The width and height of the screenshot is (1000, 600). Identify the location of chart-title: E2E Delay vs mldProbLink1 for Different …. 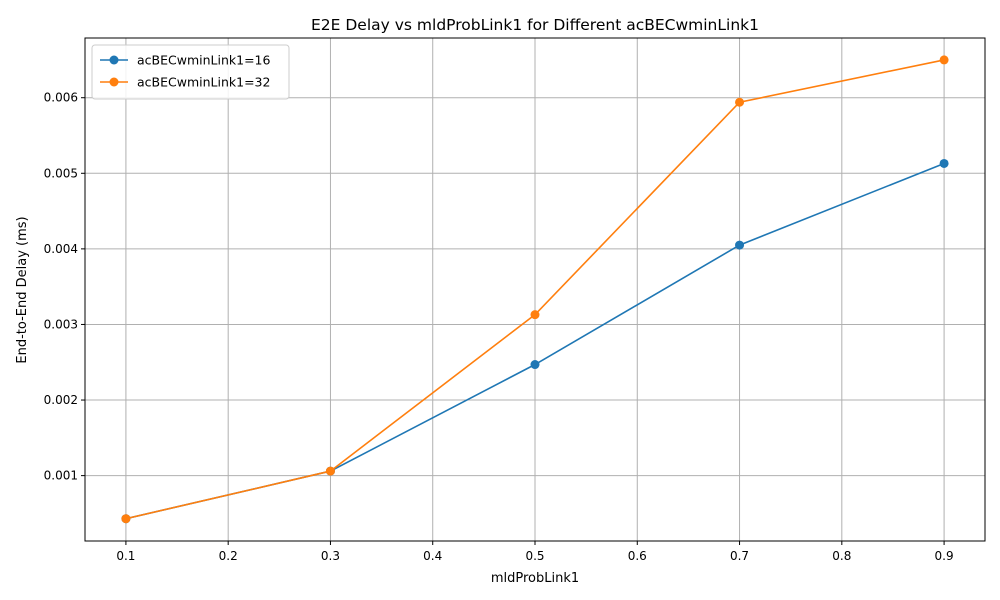
(535, 25).